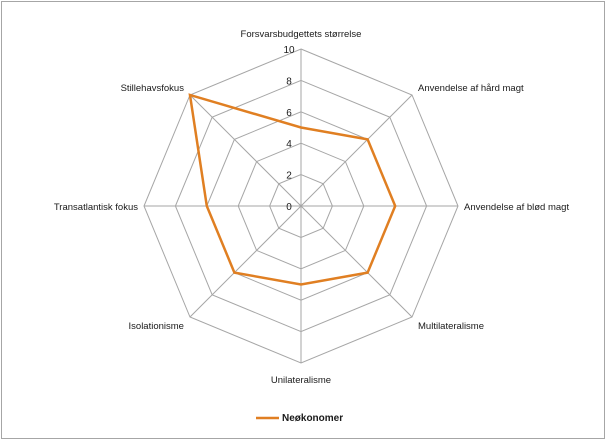 Image resolution: width=609 pixels, height=443 pixels. I want to click on legend-label: Neøkonomer, so click(312, 418).